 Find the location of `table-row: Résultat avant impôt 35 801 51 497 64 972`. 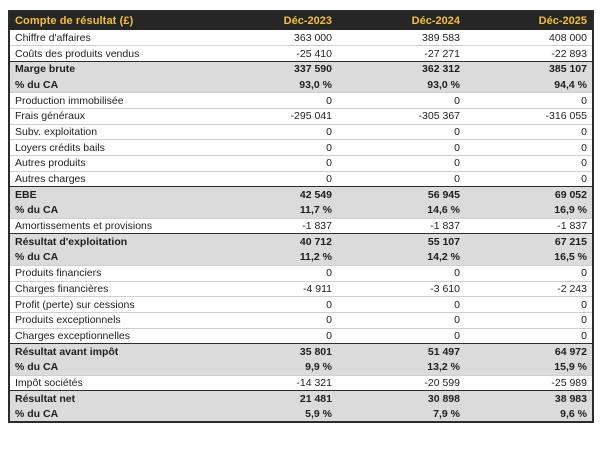

table-row: Résultat avant impôt 35 801 51 497 64 972 is located at coordinates (301, 351).